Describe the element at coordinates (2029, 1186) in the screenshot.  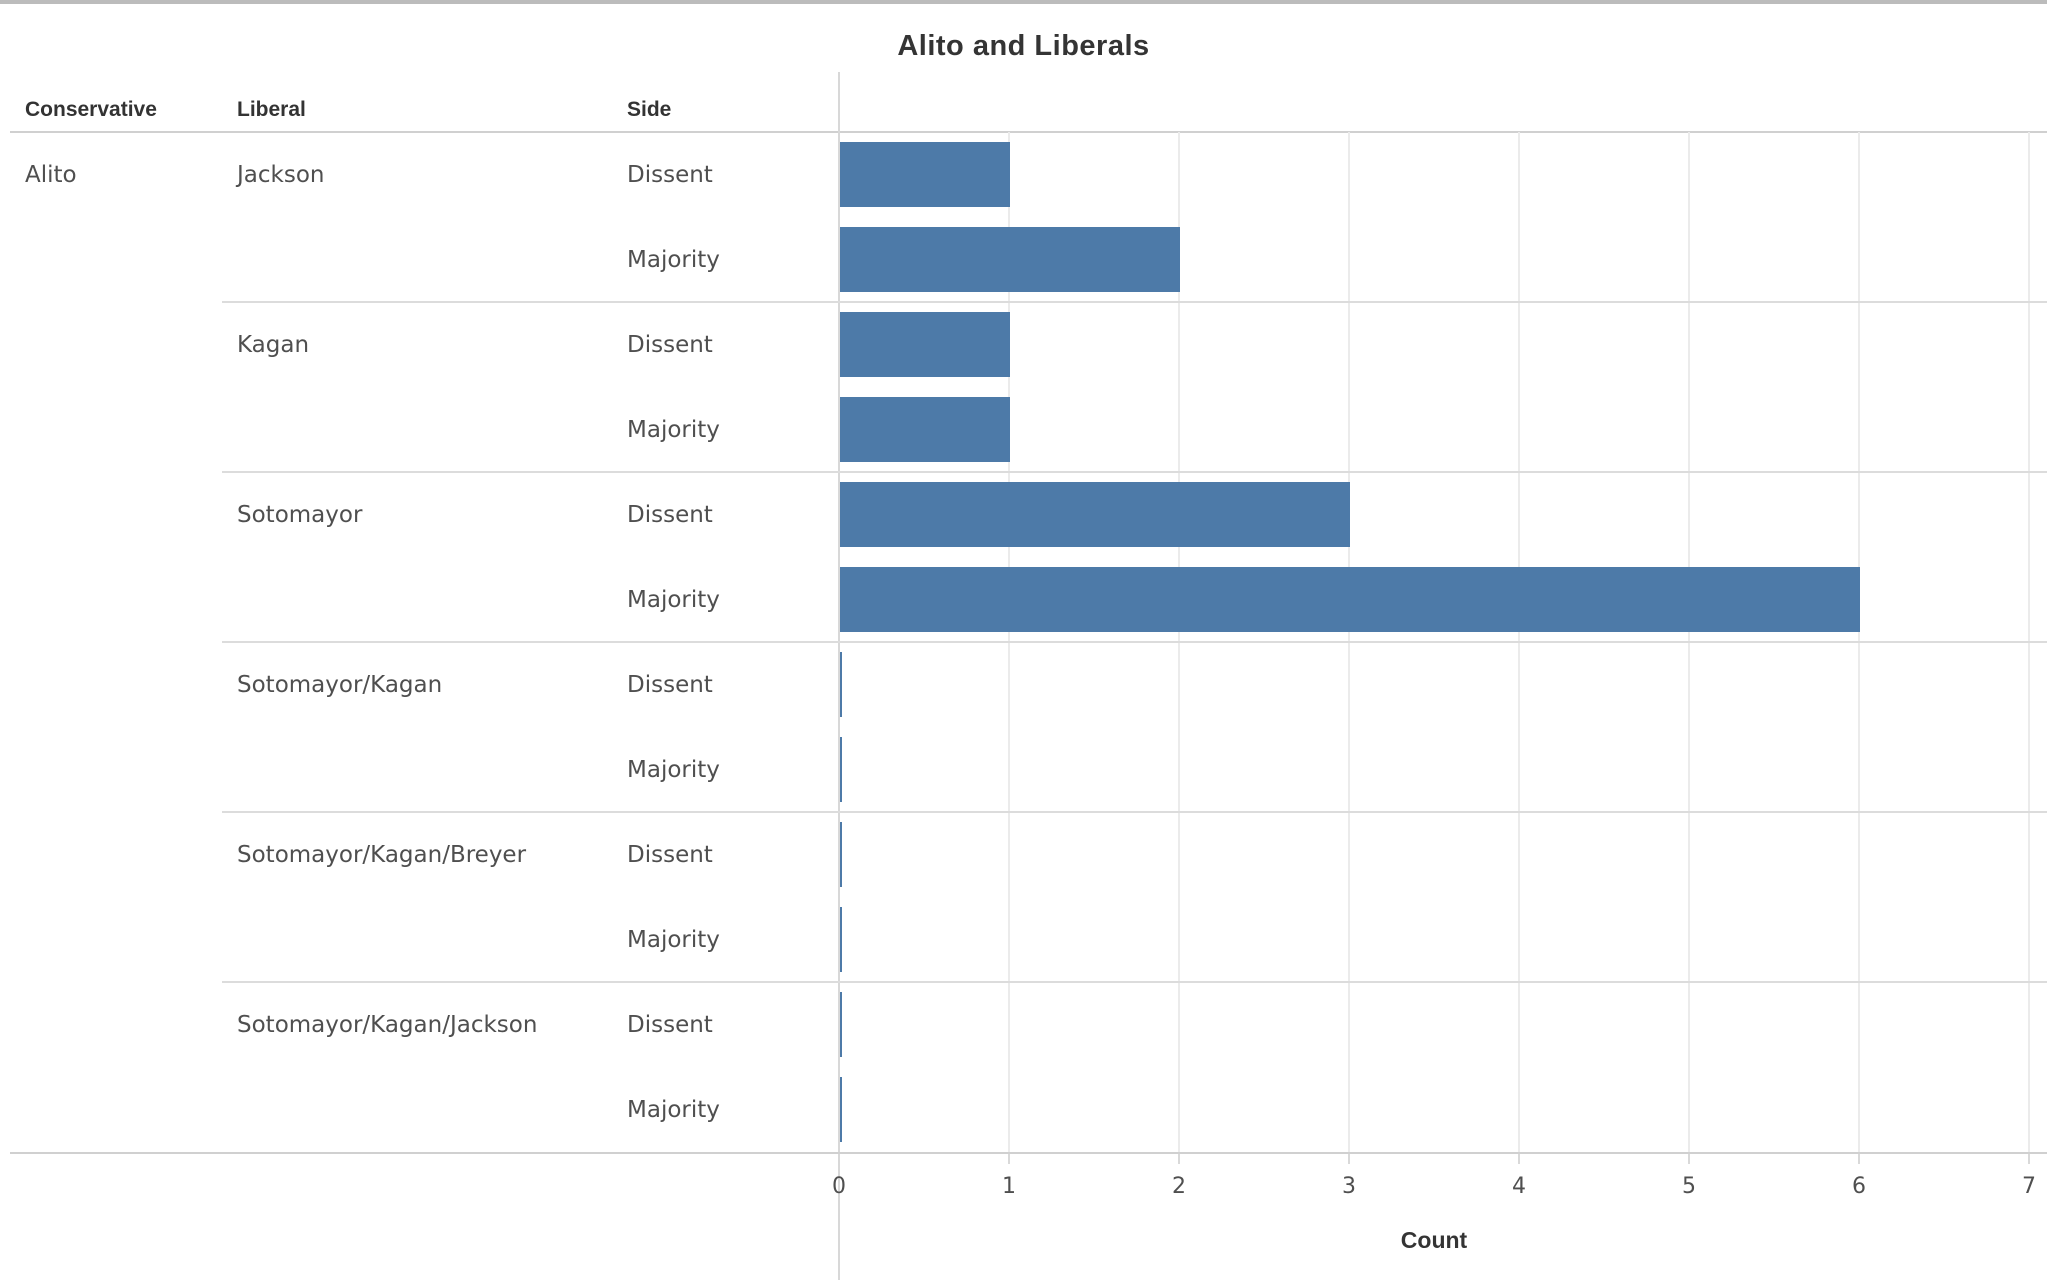
I see `x-tick-label: 7` at that location.